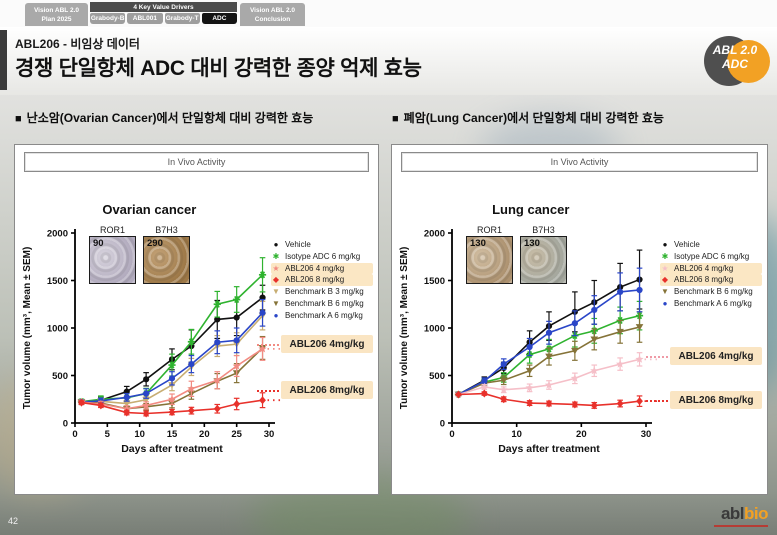 The height and width of the screenshot is (535, 777). Describe the element at coordinates (735, 57) in the screenshot. I see `badge-text: ABL 2.0 ADC` at that location.